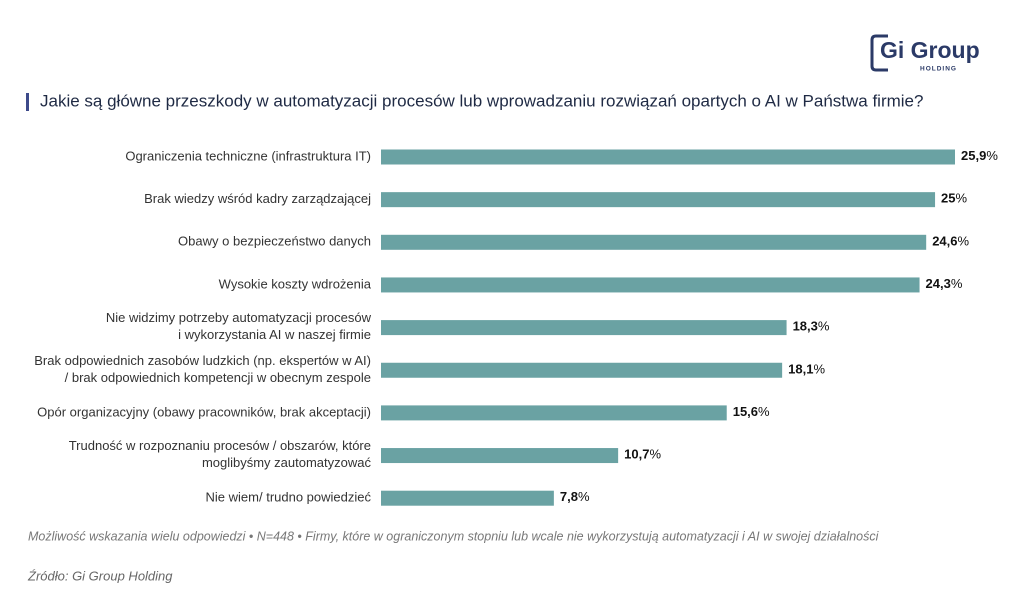  Describe the element at coordinates (806, 369) in the screenshot. I see `value-label: 18,1%` at that location.